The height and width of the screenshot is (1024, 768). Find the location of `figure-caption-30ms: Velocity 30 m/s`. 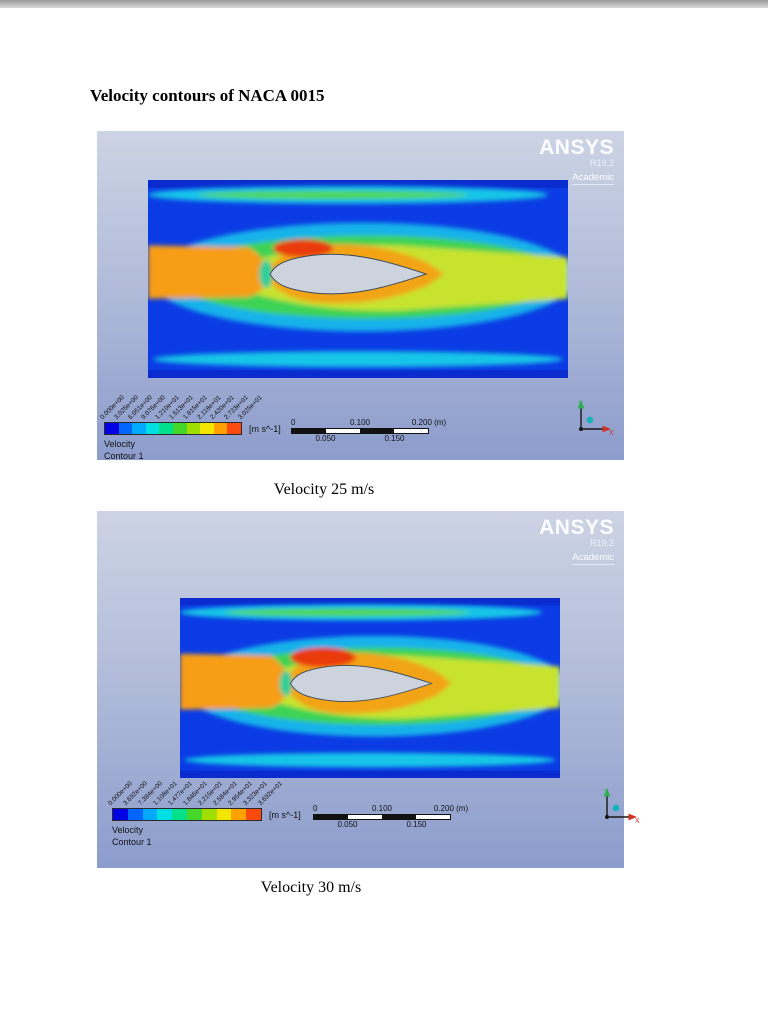

figure-caption-30ms: Velocity 30 m/s is located at coordinates (311, 887).